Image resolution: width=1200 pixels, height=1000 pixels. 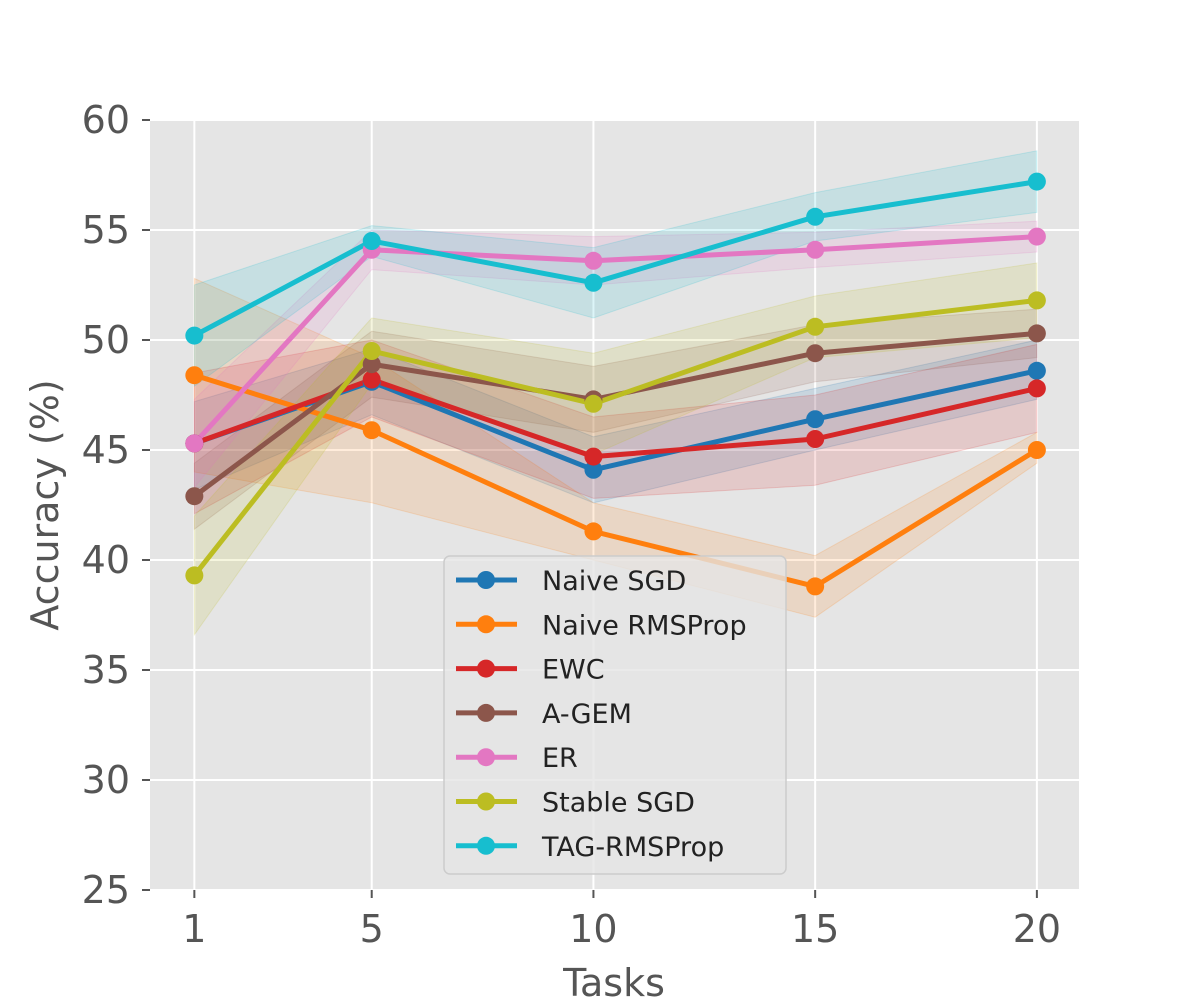 What do you see at coordinates (106, 450) in the screenshot?
I see `y-tick-label: 45` at bounding box center [106, 450].